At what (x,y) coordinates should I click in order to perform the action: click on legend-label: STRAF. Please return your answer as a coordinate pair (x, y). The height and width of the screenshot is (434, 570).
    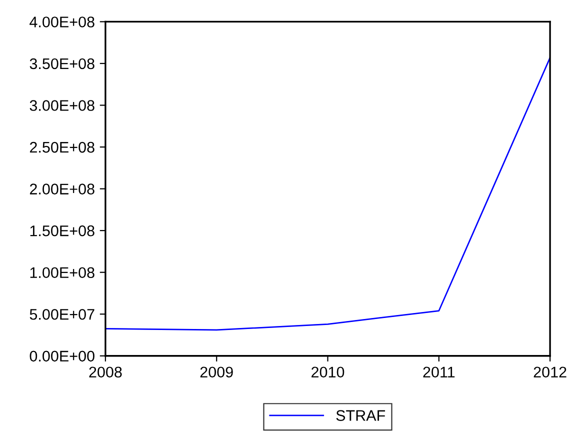
    Looking at the image, I should click on (361, 415).